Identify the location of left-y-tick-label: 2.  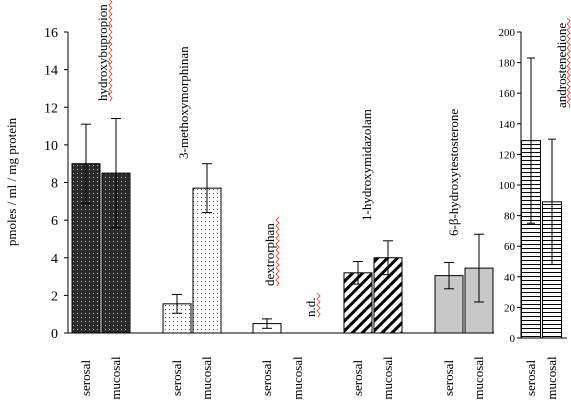
(54, 296).